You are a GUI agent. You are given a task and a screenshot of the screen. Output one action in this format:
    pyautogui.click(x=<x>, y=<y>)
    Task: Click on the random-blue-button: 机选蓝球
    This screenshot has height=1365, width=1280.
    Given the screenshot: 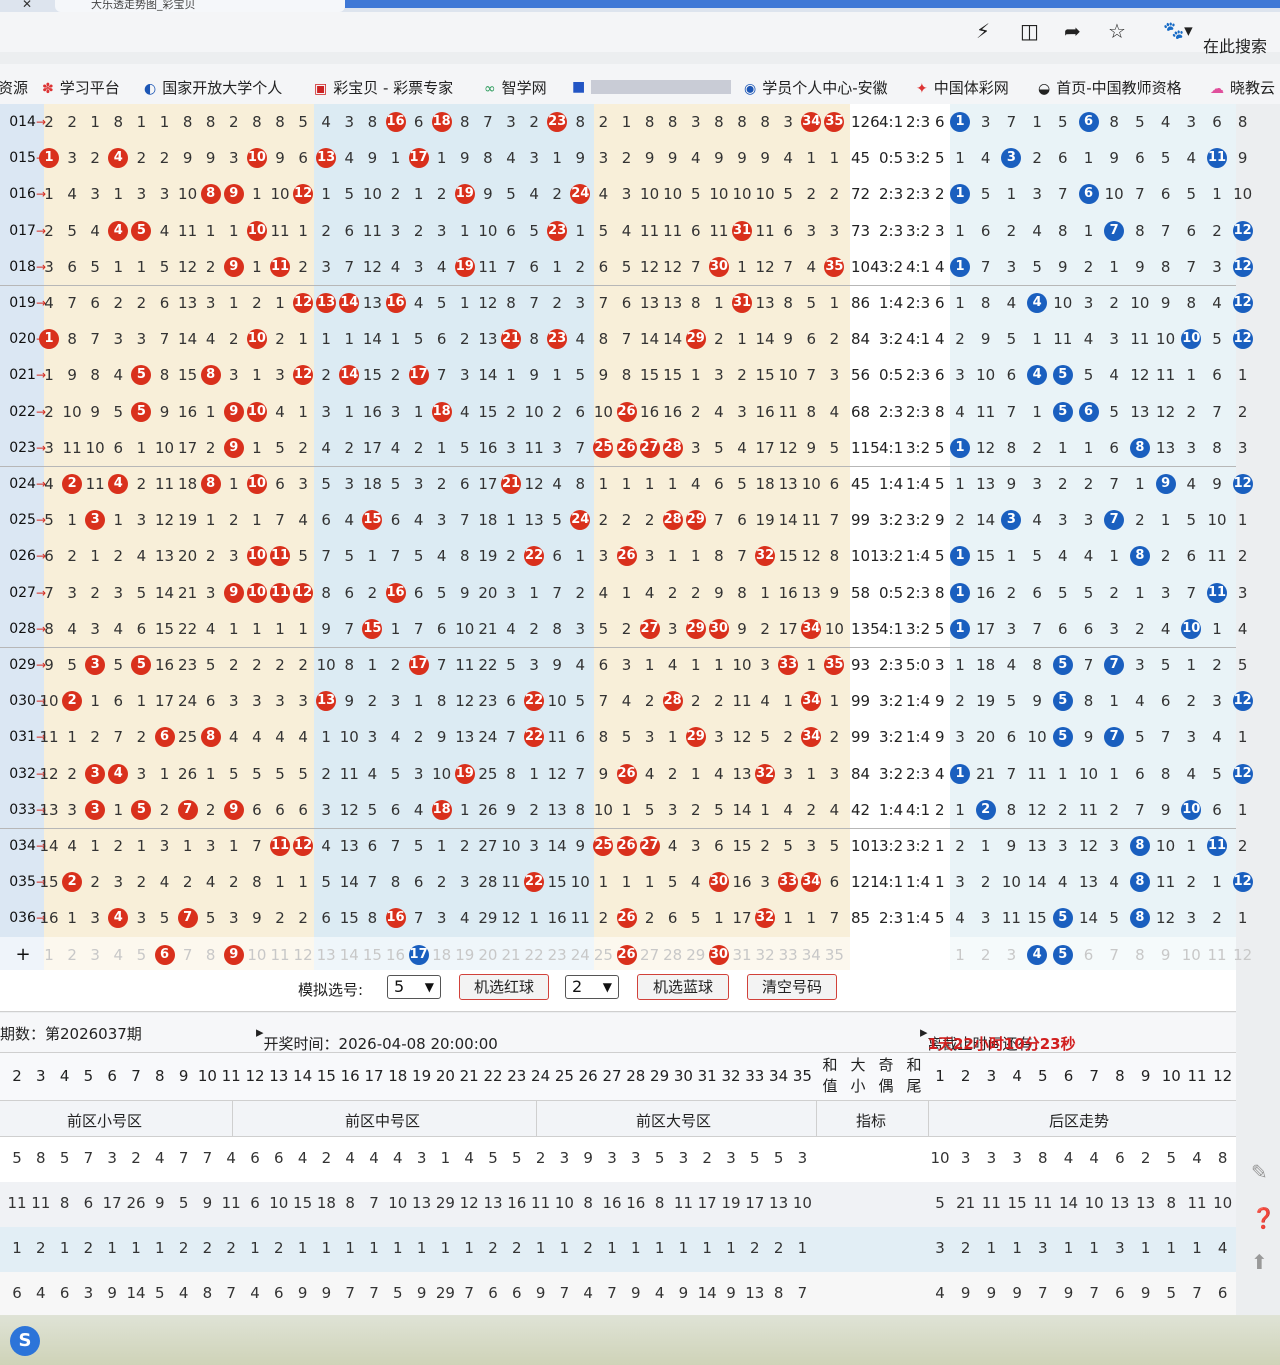 What is the action you would take?
    pyautogui.click(x=683, y=987)
    